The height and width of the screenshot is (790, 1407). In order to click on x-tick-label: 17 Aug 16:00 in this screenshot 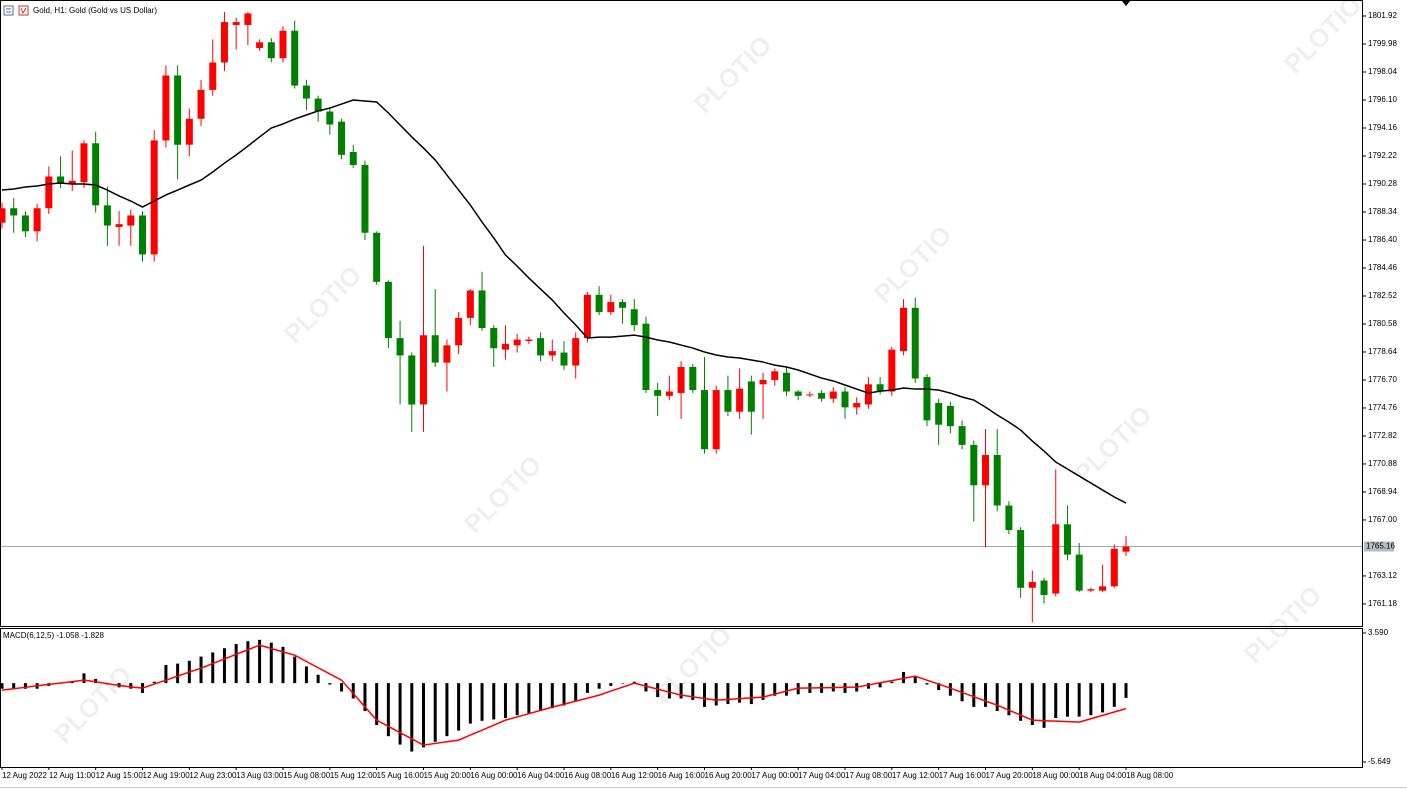, I will do `click(963, 775)`.